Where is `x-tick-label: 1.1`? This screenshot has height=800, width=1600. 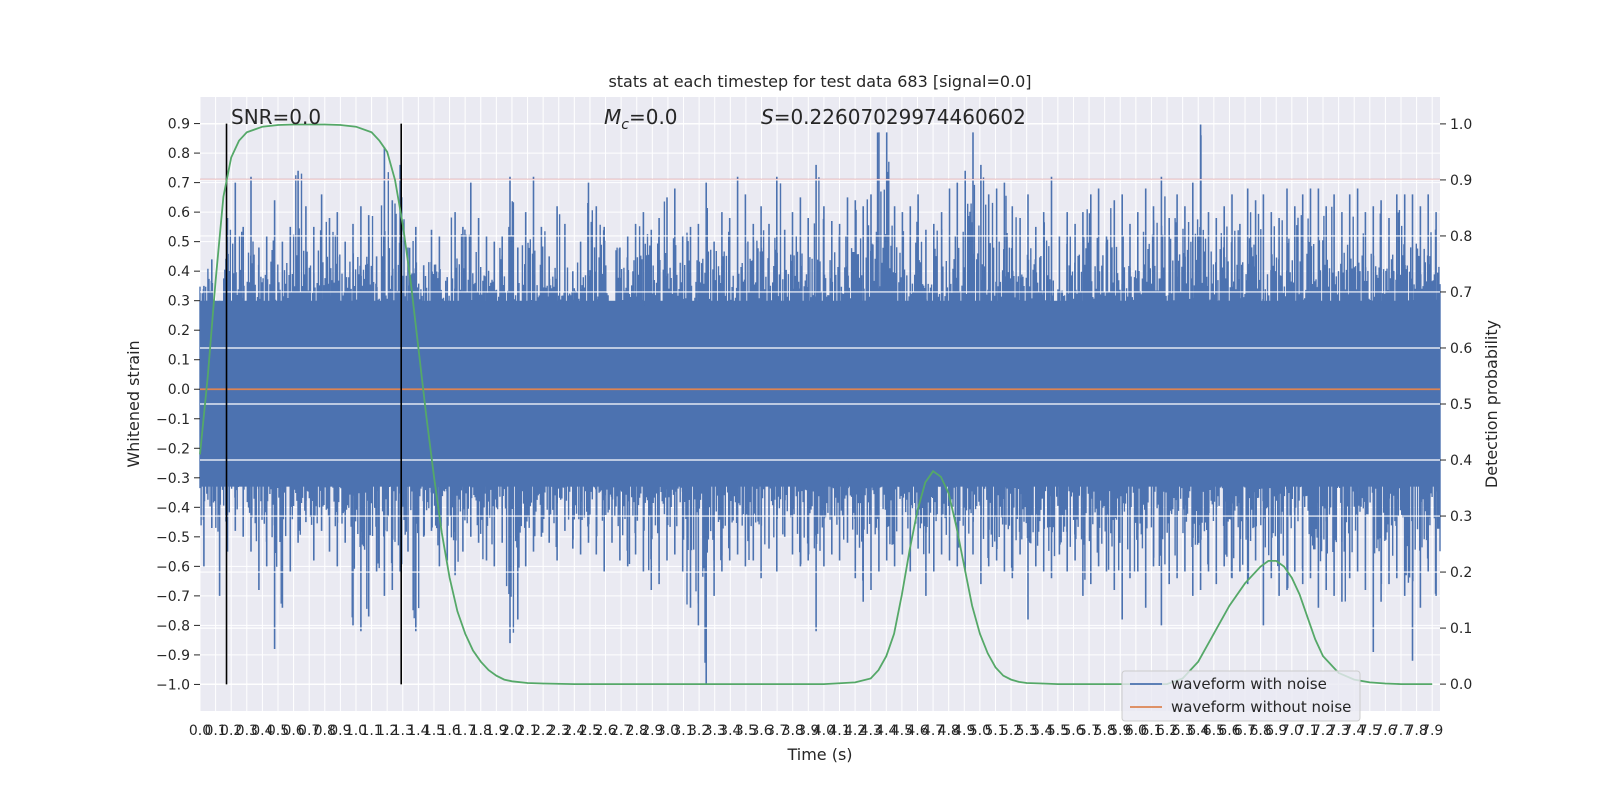
x-tick-label: 1.1 is located at coordinates (371, 731).